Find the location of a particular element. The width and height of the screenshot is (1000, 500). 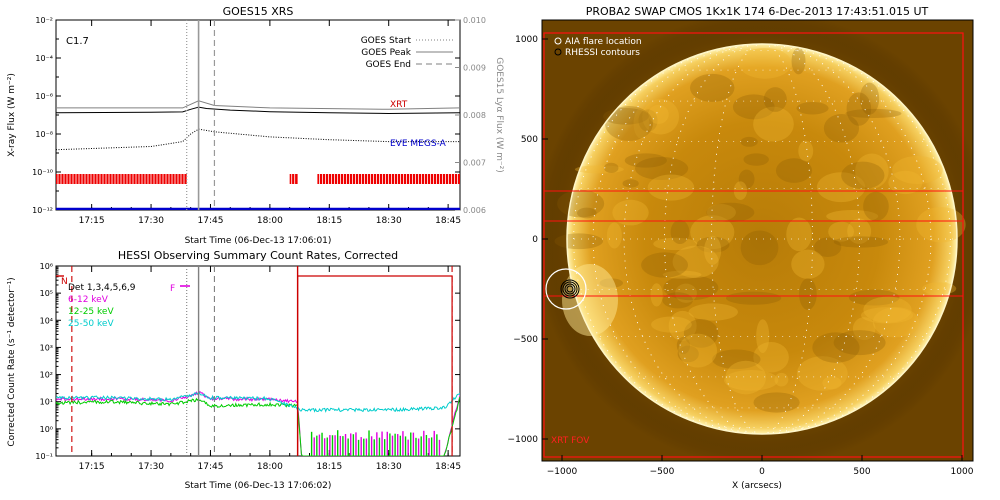

swap-y-tick-label: 1000 is located at coordinates (526, 40).